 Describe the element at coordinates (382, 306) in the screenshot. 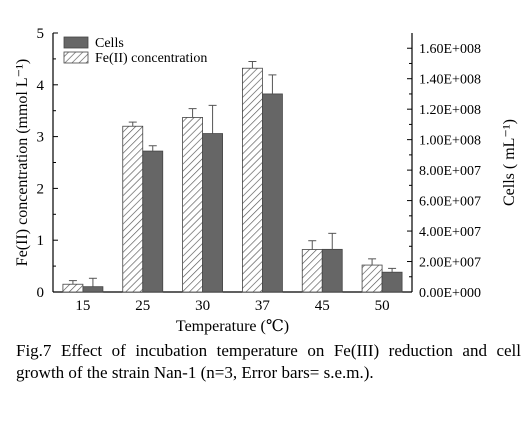

I see `x-tick-label: 50` at that location.